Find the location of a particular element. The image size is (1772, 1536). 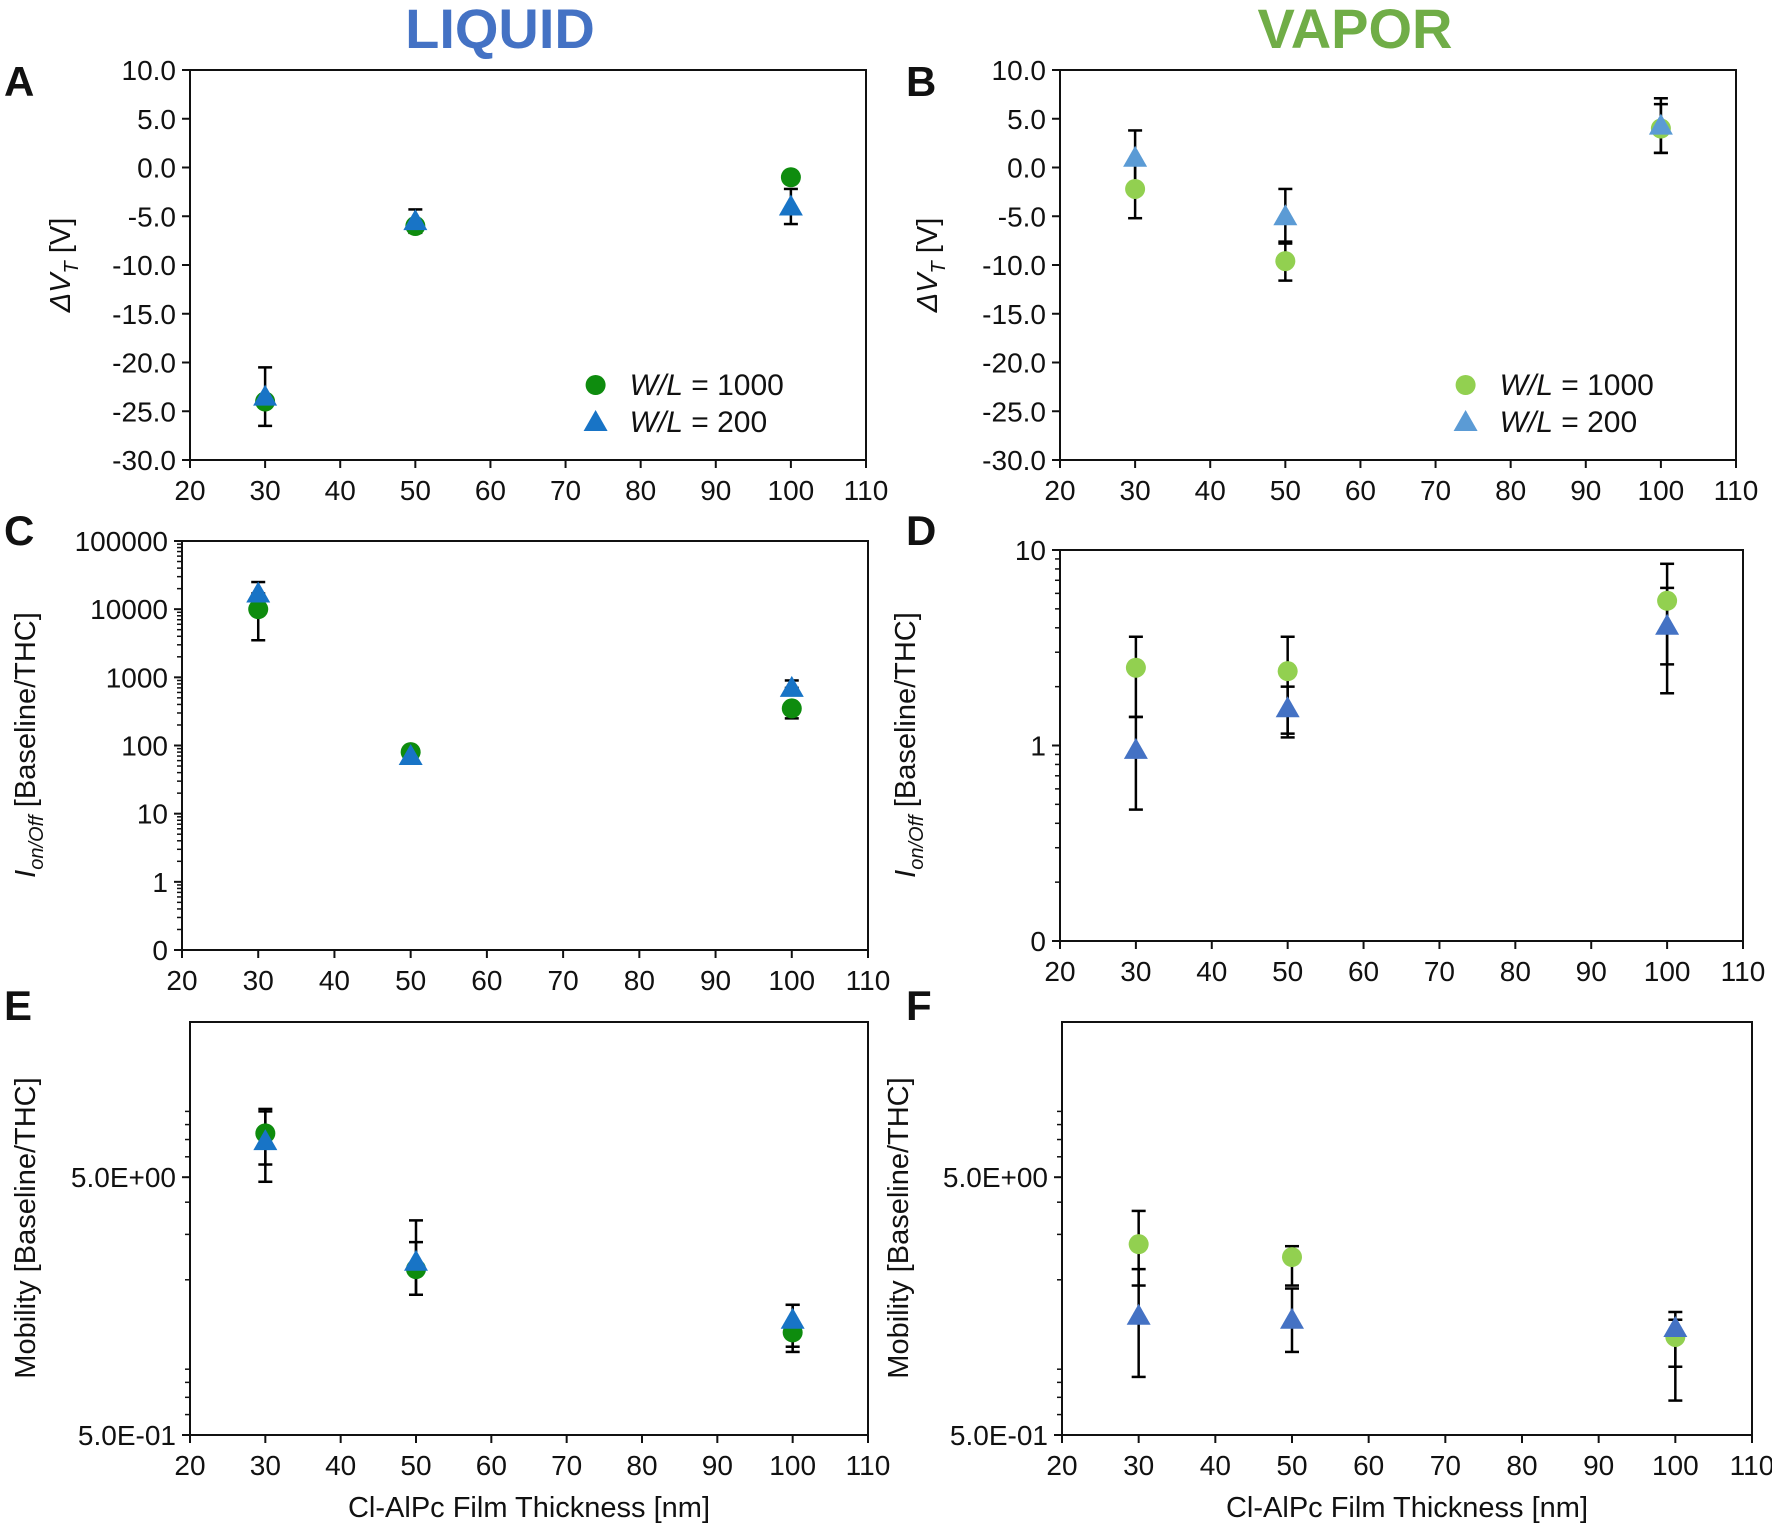

y-tick-label: -5.0 is located at coordinates (152, 216).